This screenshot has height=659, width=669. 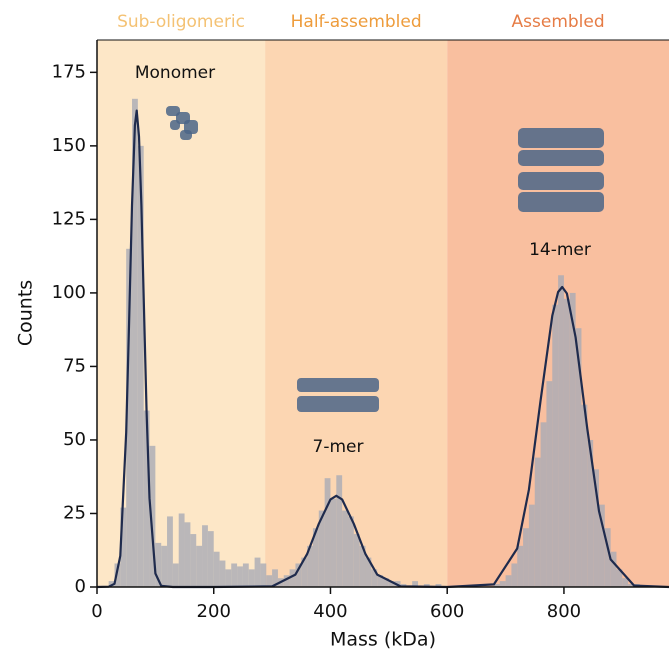 I want to click on x-tick-label: 200, so click(x=214, y=611).